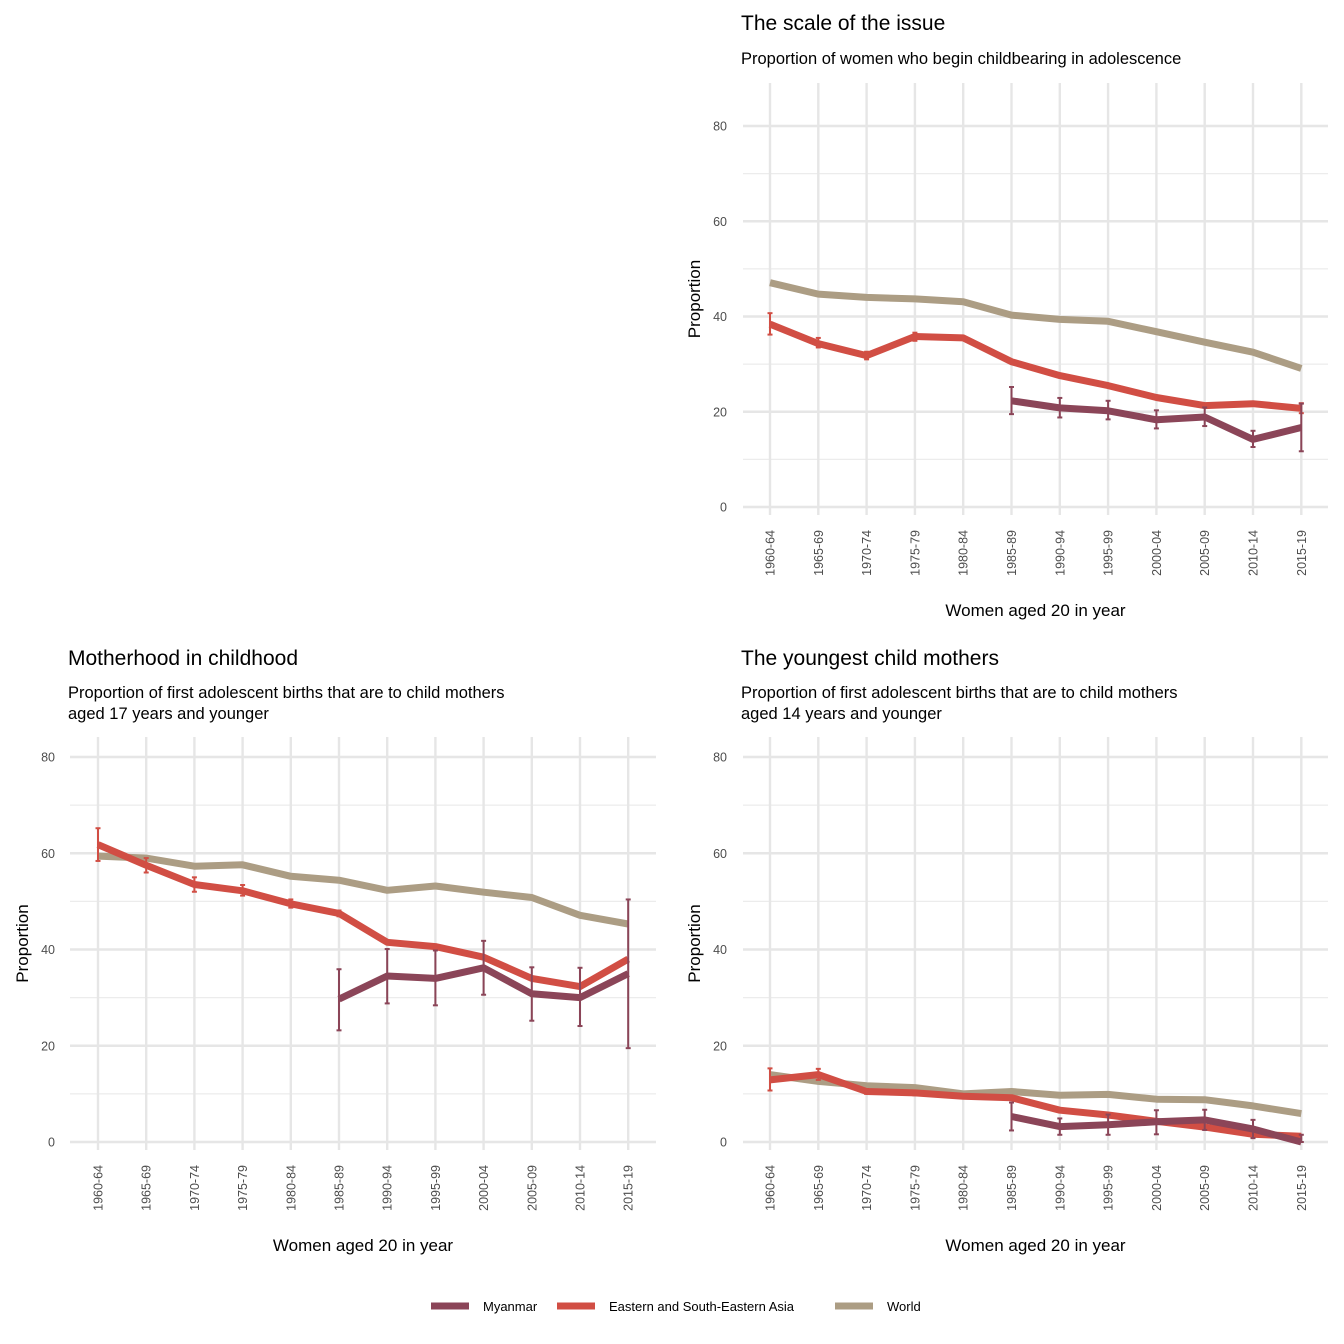 The image size is (1344, 1344). What do you see at coordinates (702, 1306) in the screenshot?
I see `legend-label: Eastern and South-Eastern Asia` at bounding box center [702, 1306].